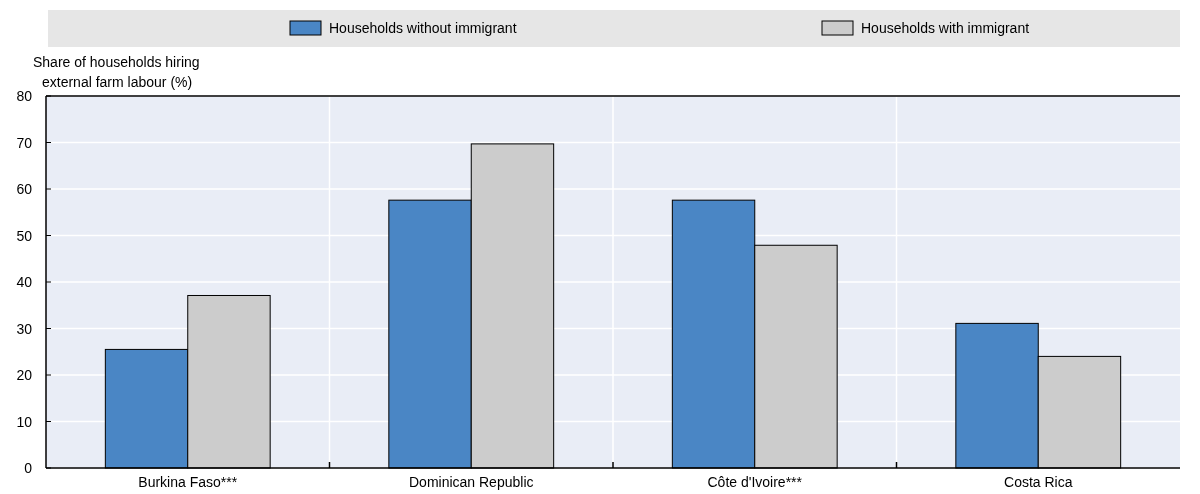 This screenshot has width=1200, height=494. What do you see at coordinates (24, 375) in the screenshot?
I see `y-tick-label: 20` at bounding box center [24, 375].